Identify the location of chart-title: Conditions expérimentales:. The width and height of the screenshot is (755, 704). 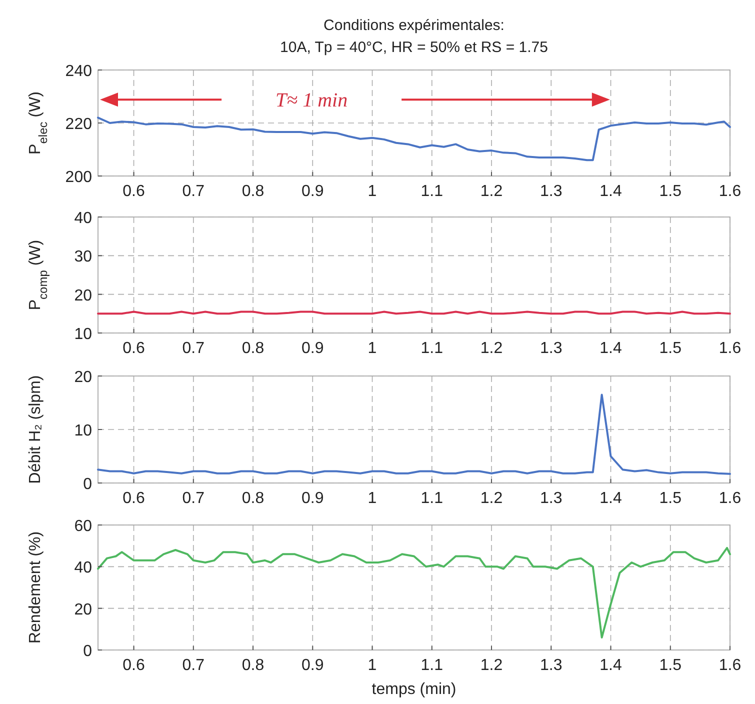
(414, 25).